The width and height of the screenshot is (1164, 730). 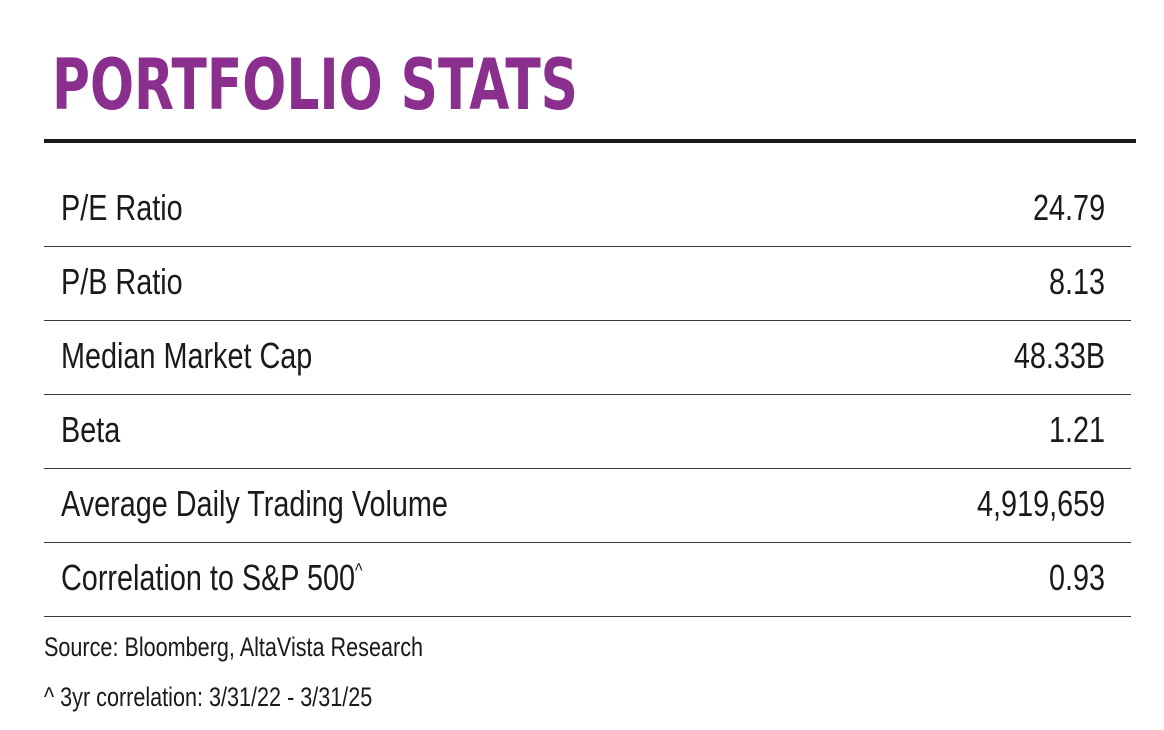 What do you see at coordinates (234, 647) in the screenshot?
I see `source-note: Source: Bloomberg, AltaVista Research` at bounding box center [234, 647].